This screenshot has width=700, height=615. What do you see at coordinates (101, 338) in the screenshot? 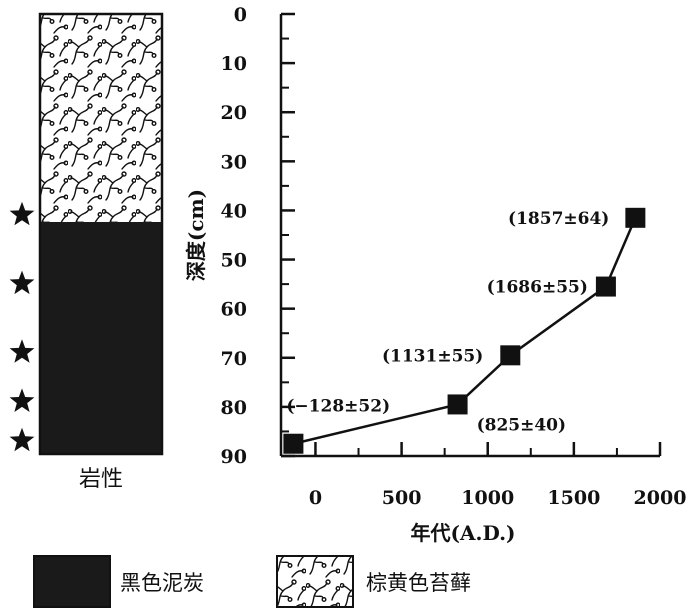
I see `peat-layer` at bounding box center [101, 338].